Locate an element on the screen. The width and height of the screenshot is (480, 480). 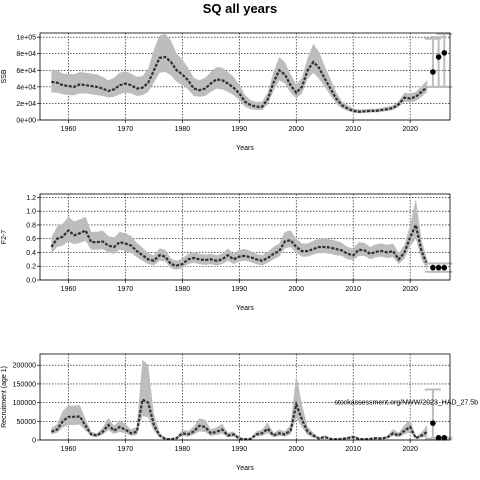
y-axis-title: Recruitment (age 1) is located at coordinates (4, 397).